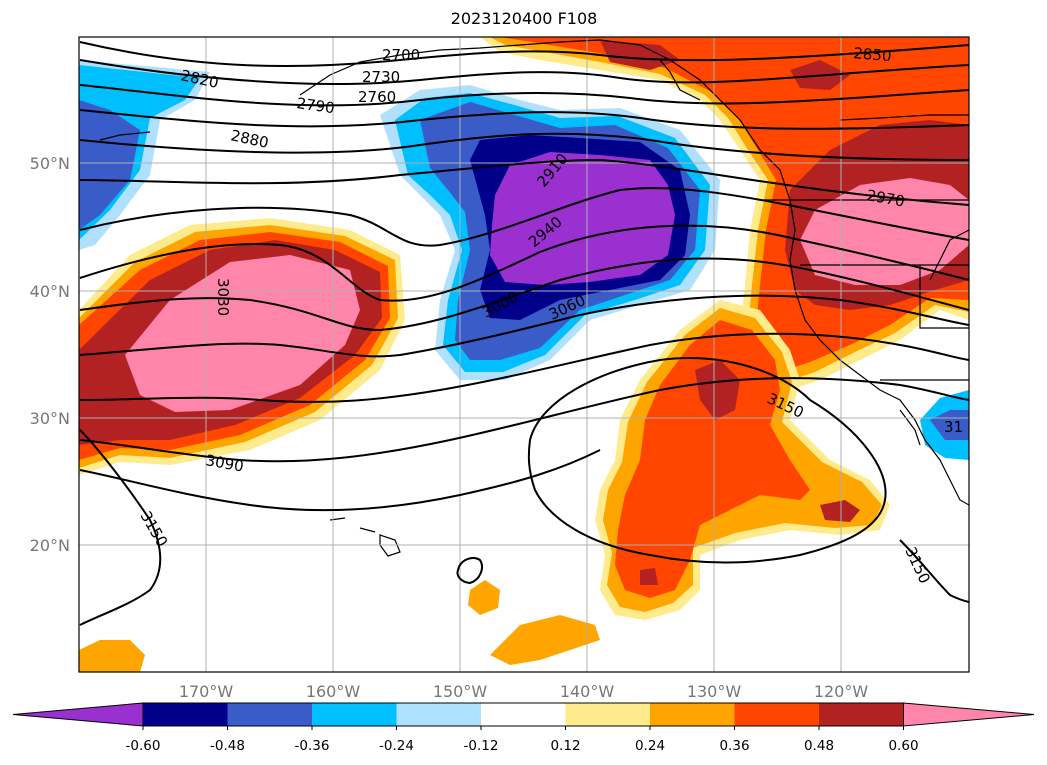 This screenshot has height=765, width=1047. What do you see at coordinates (315, 105) in the screenshot?
I see `contour-label: 2790` at bounding box center [315, 105].